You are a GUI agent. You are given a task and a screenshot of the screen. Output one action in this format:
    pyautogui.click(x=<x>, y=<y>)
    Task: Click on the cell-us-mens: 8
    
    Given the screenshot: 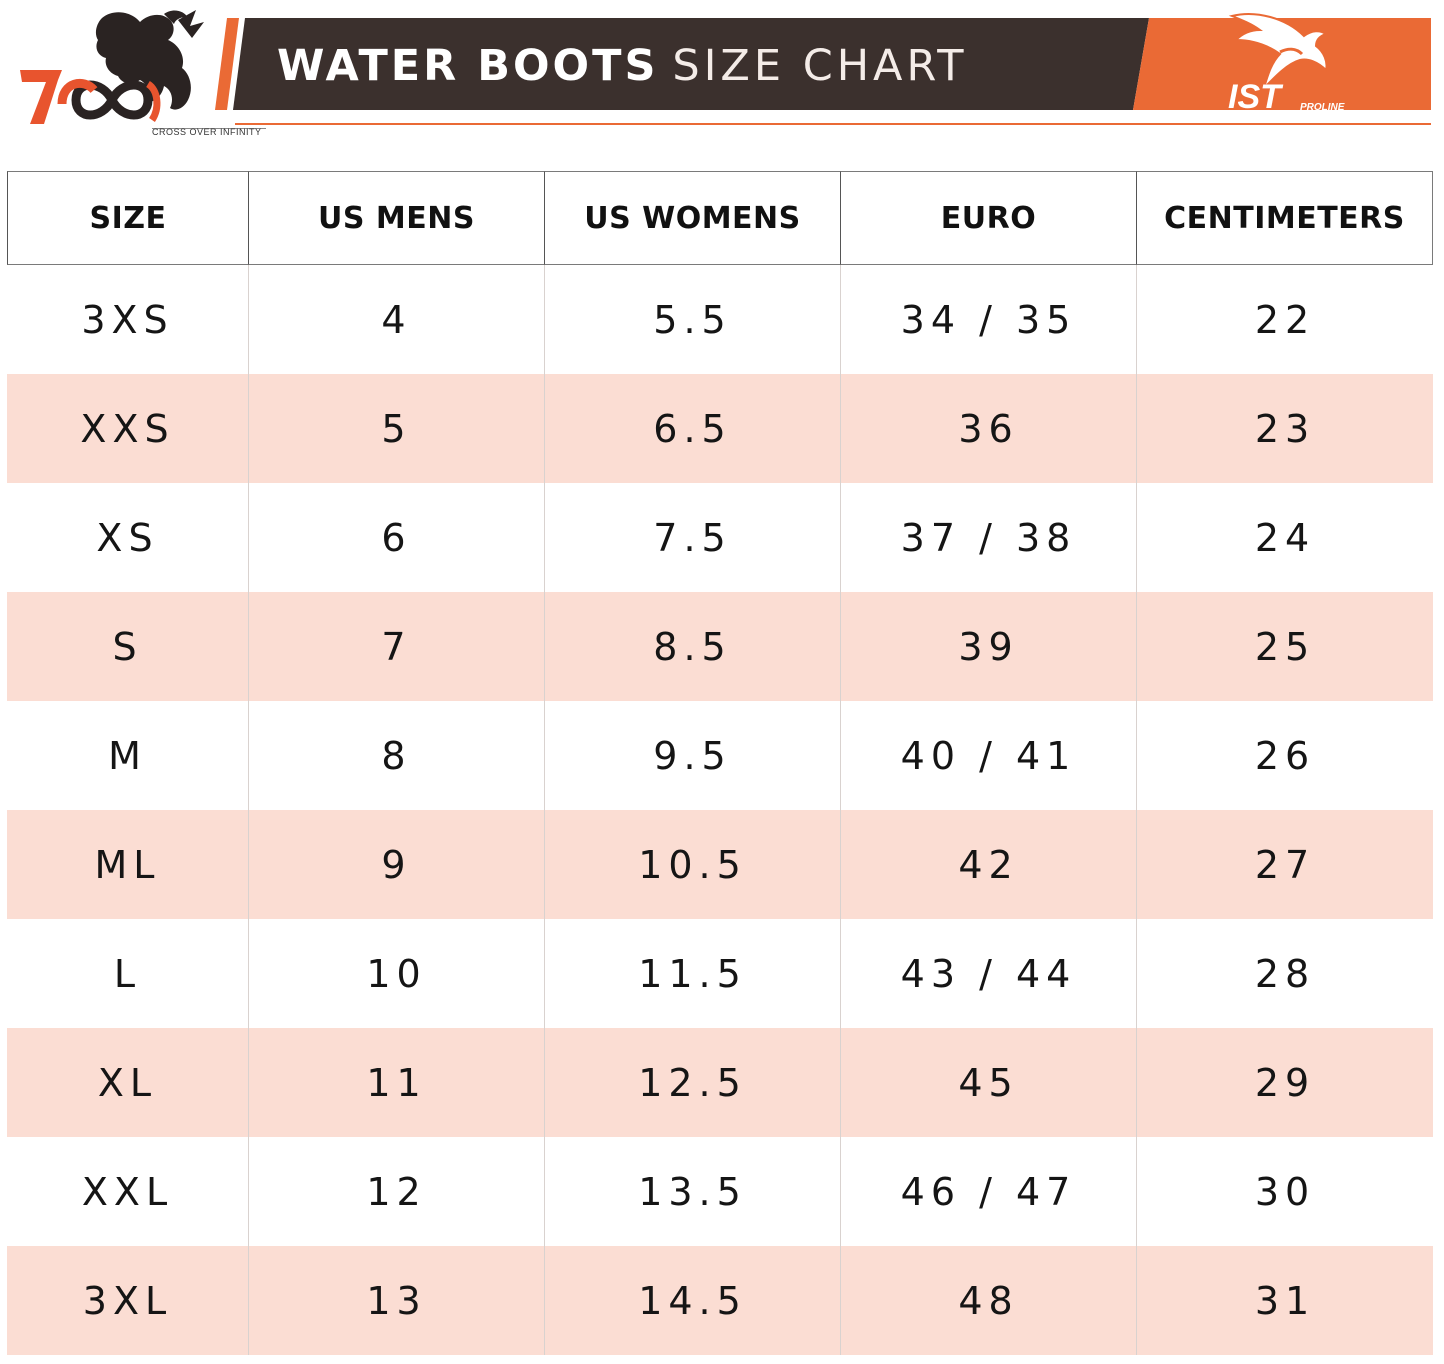 What is the action you would take?
    pyautogui.click(x=396, y=755)
    